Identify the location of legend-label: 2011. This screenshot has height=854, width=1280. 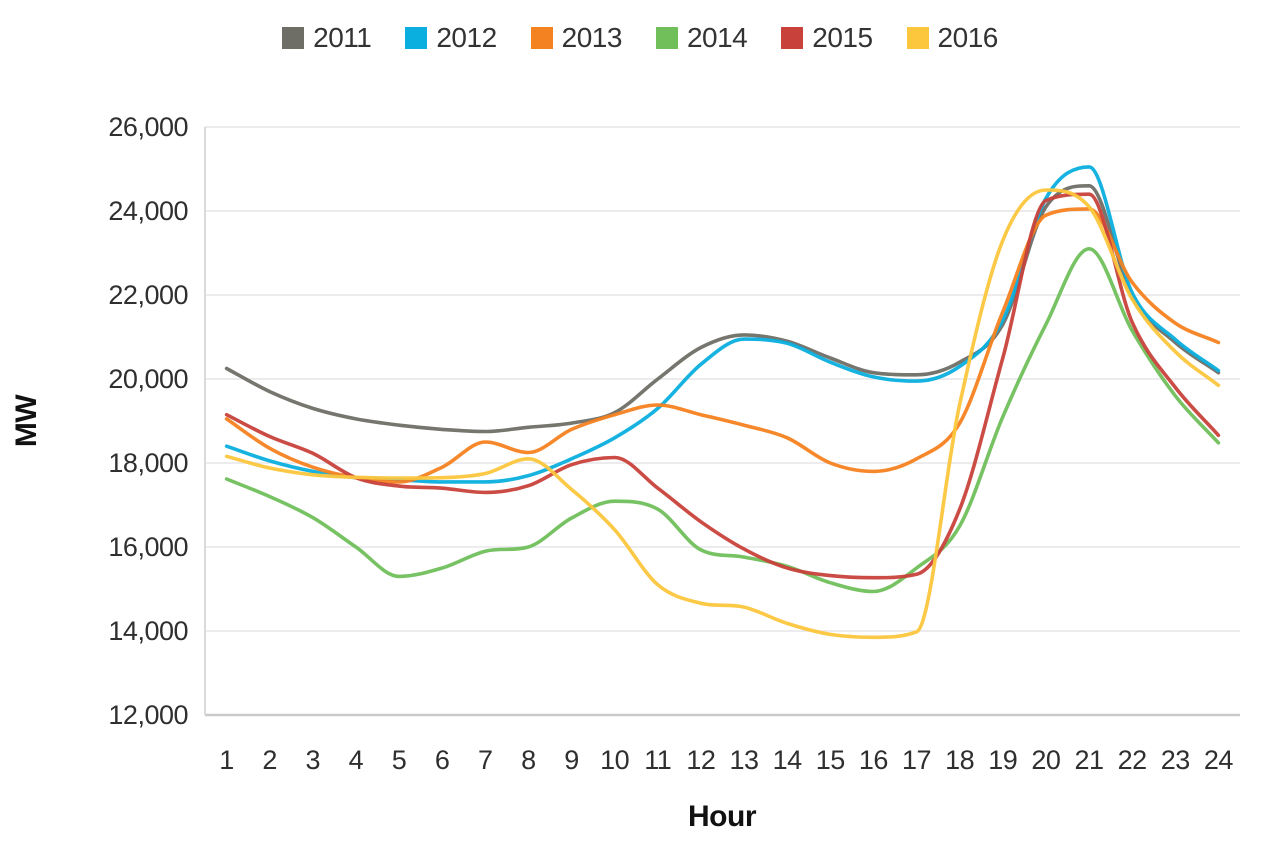
(342, 37).